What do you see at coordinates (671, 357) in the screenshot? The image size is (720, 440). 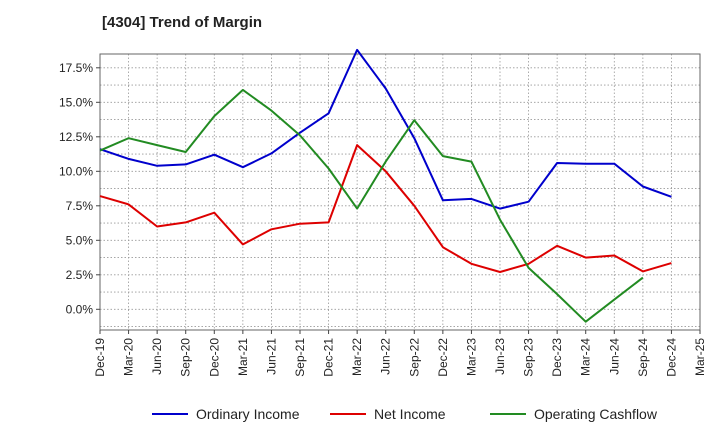 I see `x-tick-label: Dec-24` at bounding box center [671, 357].